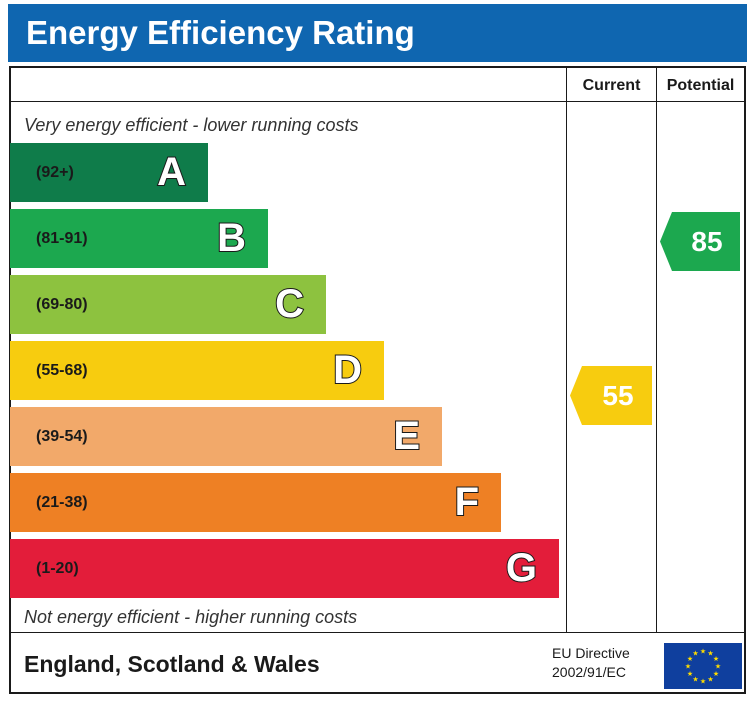 Image resolution: width=755 pixels, height=701 pixels. I want to click on band-letter: B, so click(231, 238).